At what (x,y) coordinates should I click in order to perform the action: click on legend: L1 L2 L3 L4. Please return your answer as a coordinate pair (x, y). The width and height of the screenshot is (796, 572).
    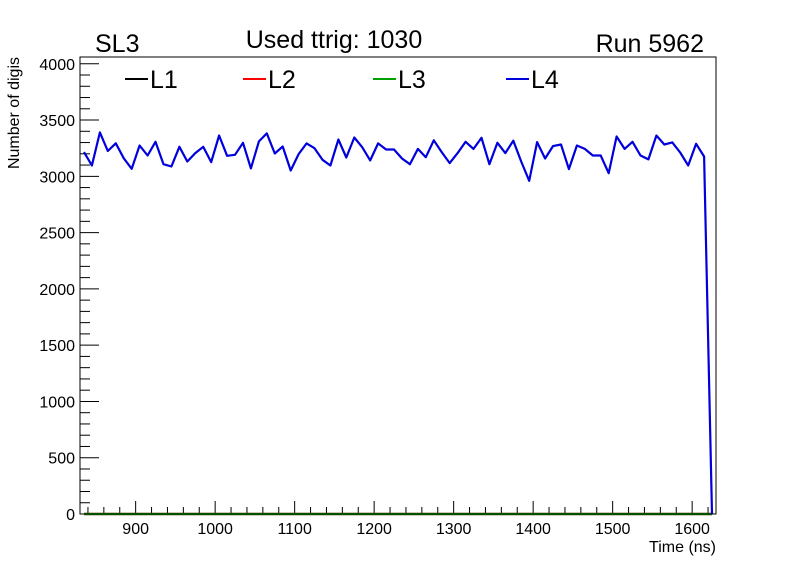
    Looking at the image, I should click on (342, 80).